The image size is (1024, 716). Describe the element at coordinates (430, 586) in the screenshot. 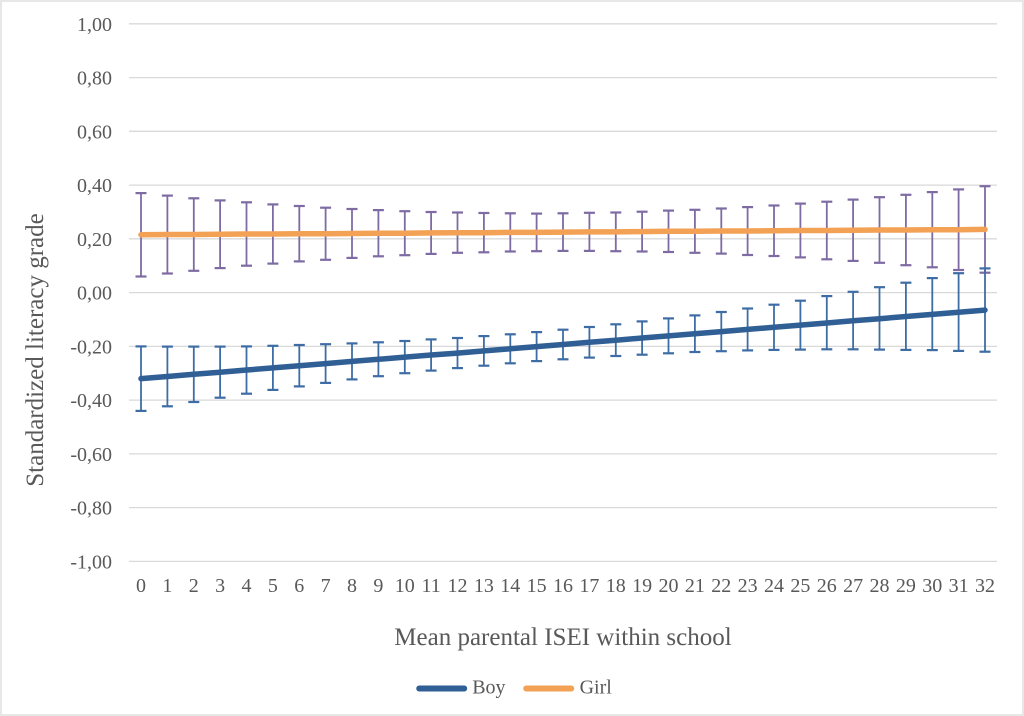

I see `x-tick-label: 11` at that location.